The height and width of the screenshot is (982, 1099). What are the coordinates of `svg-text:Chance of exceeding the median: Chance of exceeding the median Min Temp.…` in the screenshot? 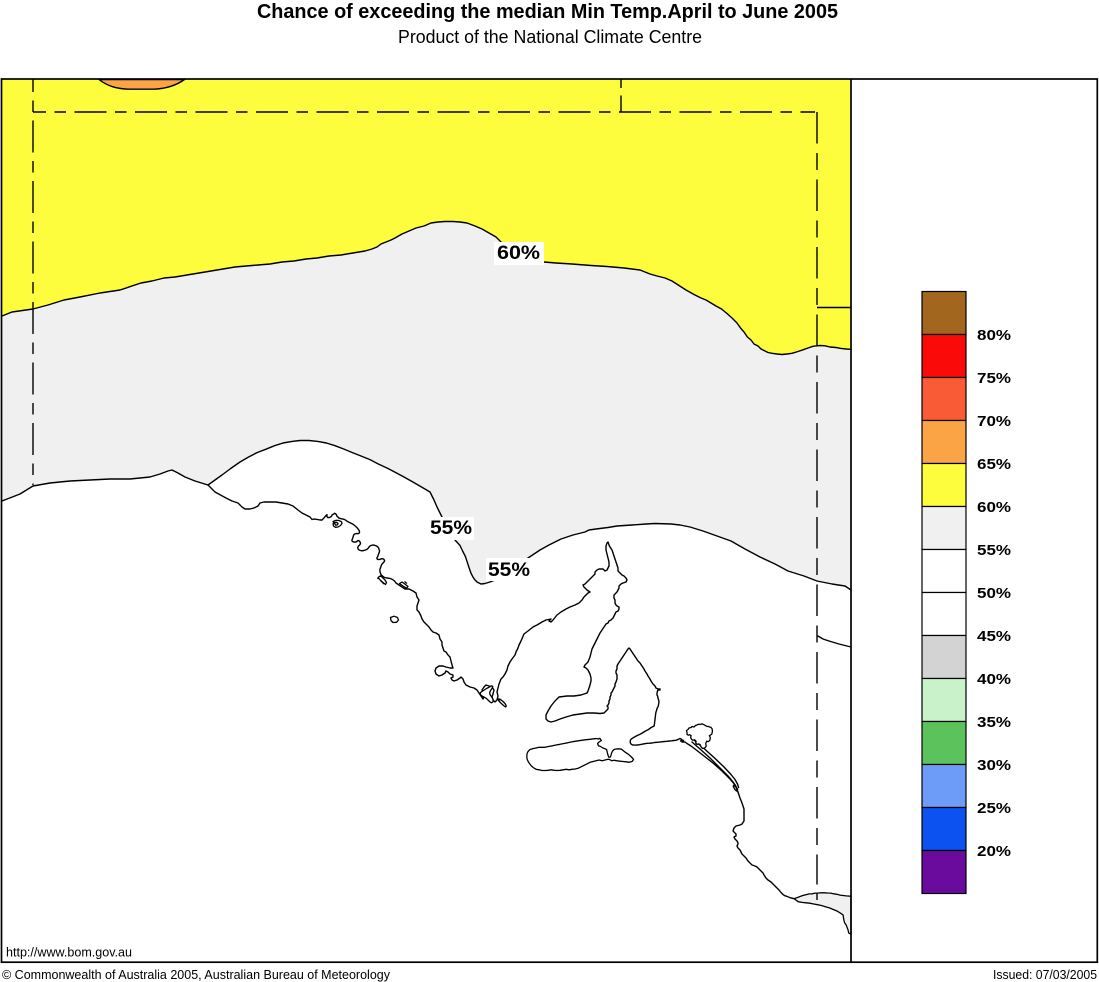 It's located at (547, 11).